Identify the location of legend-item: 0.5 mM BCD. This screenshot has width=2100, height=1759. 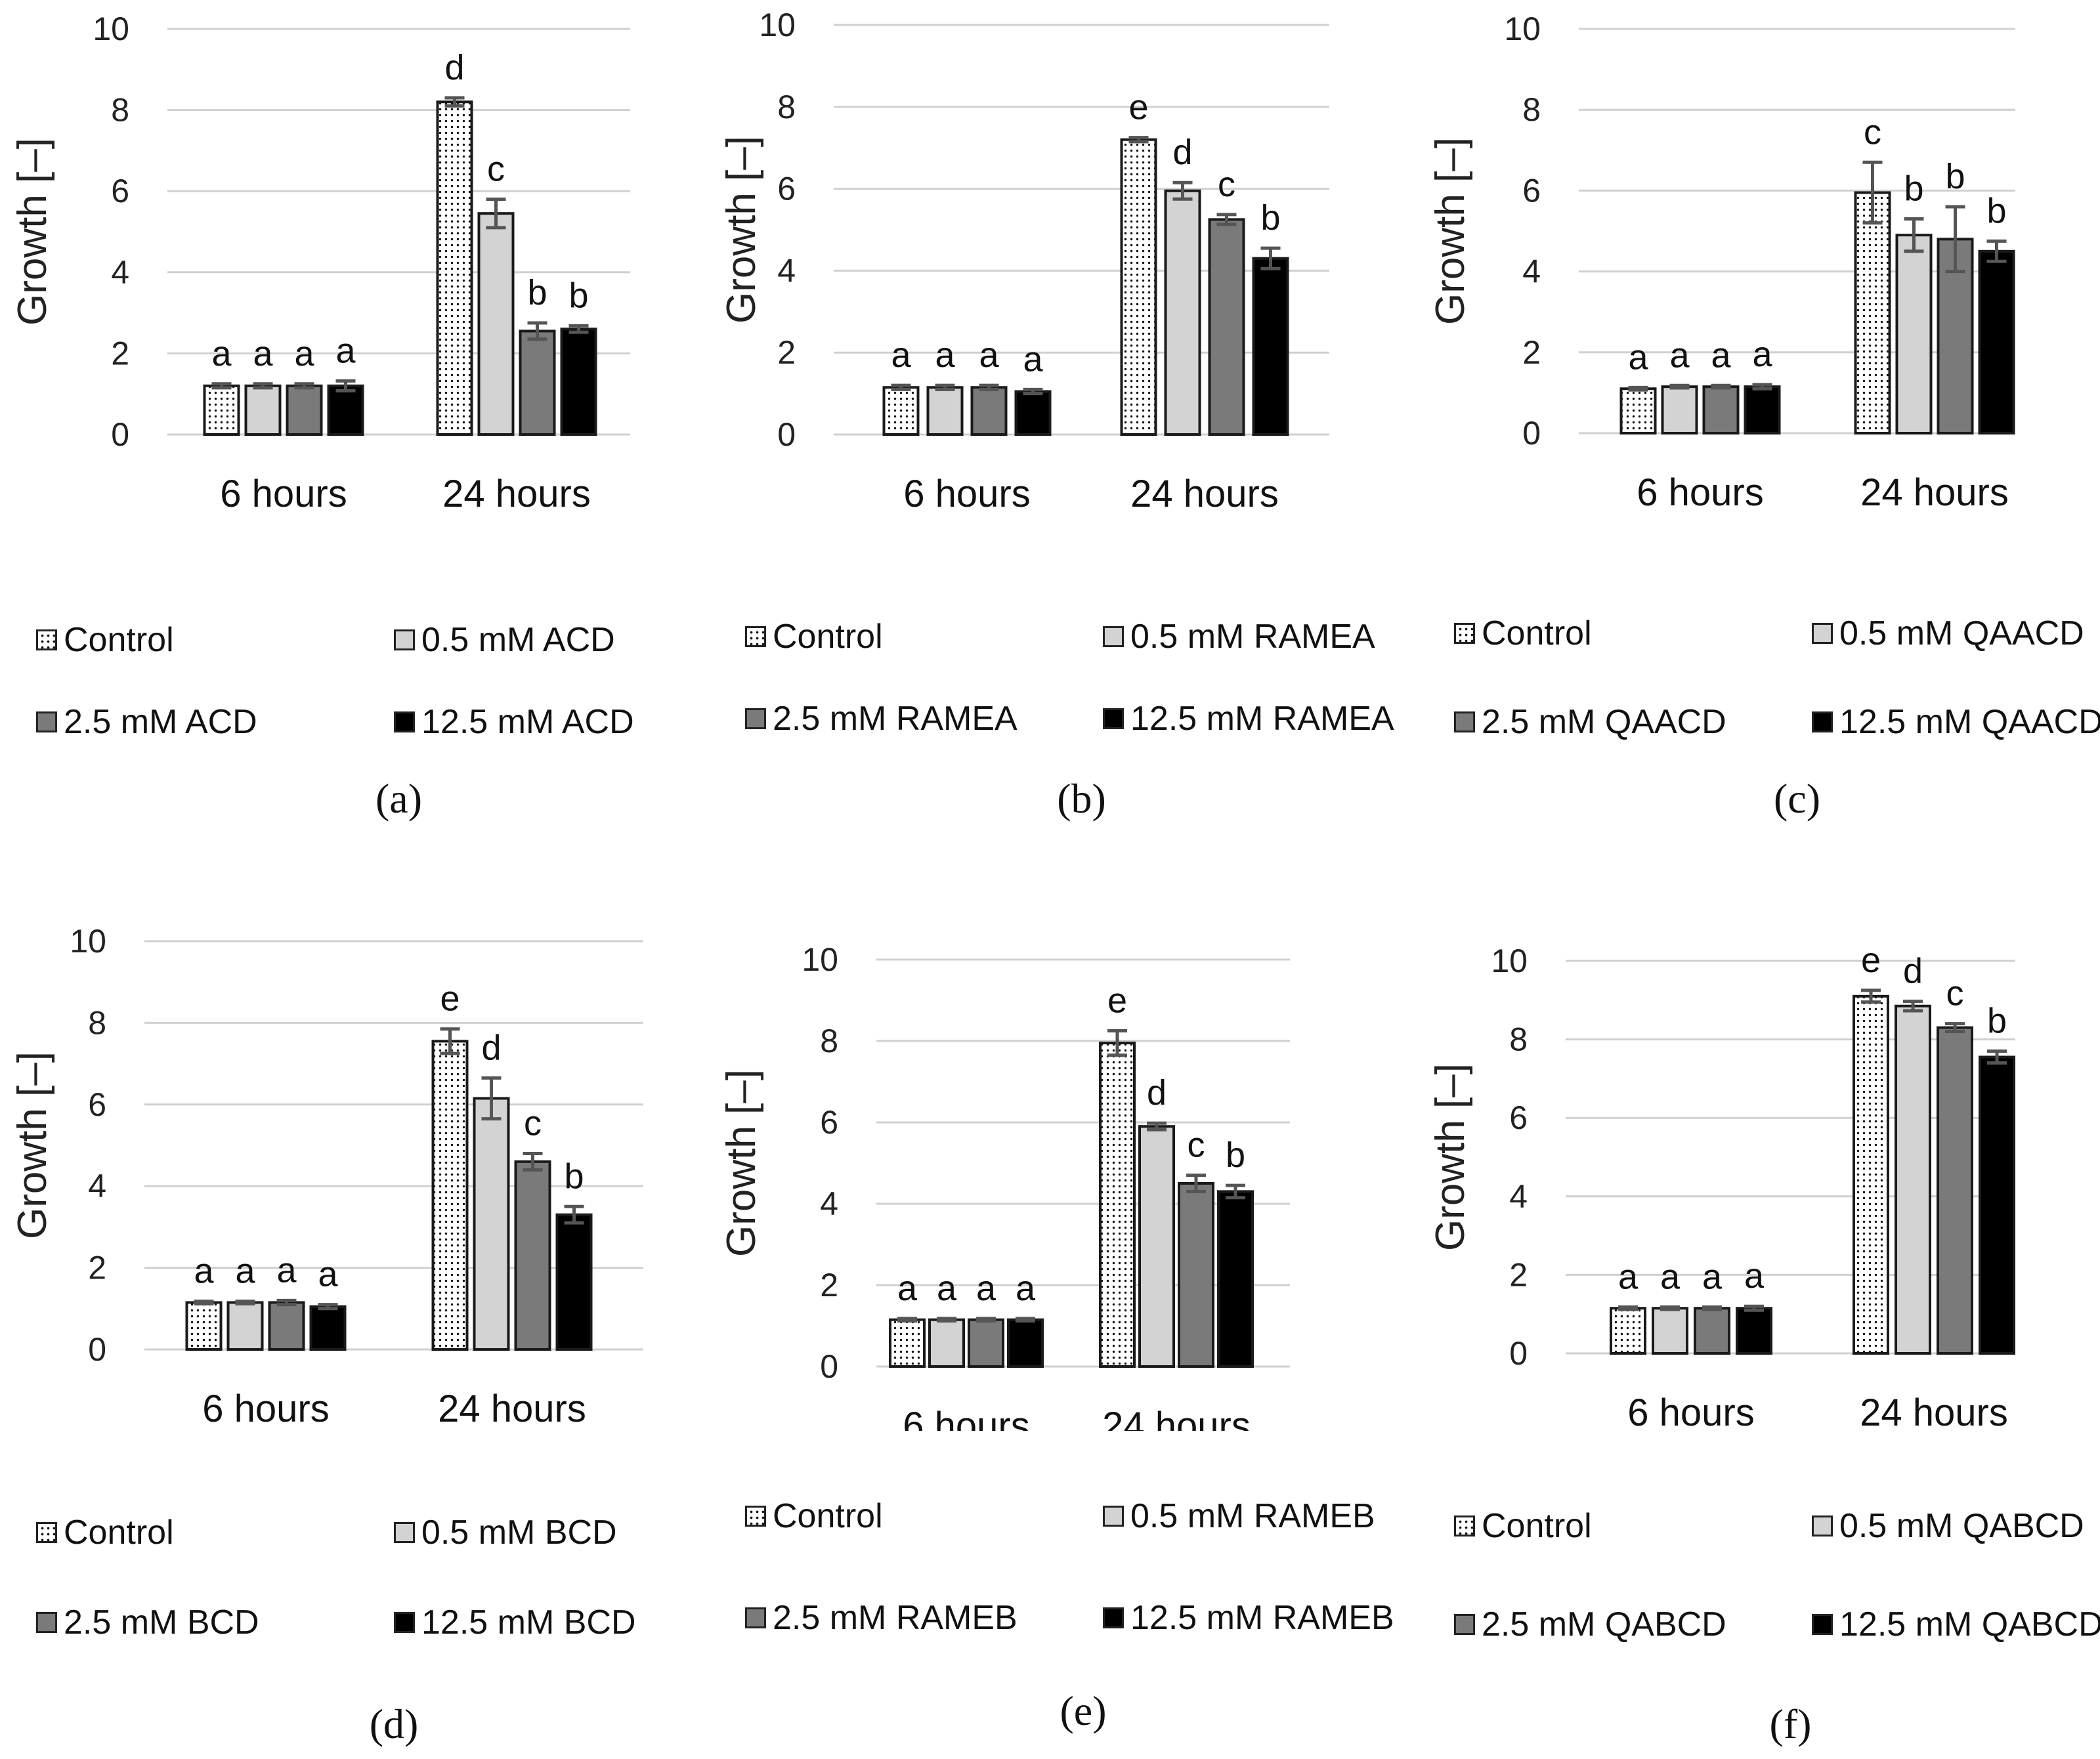
(505, 1532).